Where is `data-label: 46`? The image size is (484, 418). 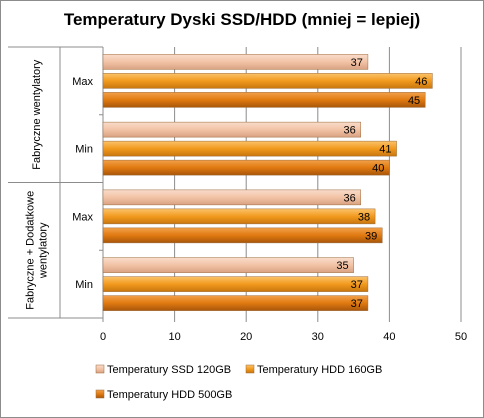
data-label: 46 is located at coordinates (421, 82).